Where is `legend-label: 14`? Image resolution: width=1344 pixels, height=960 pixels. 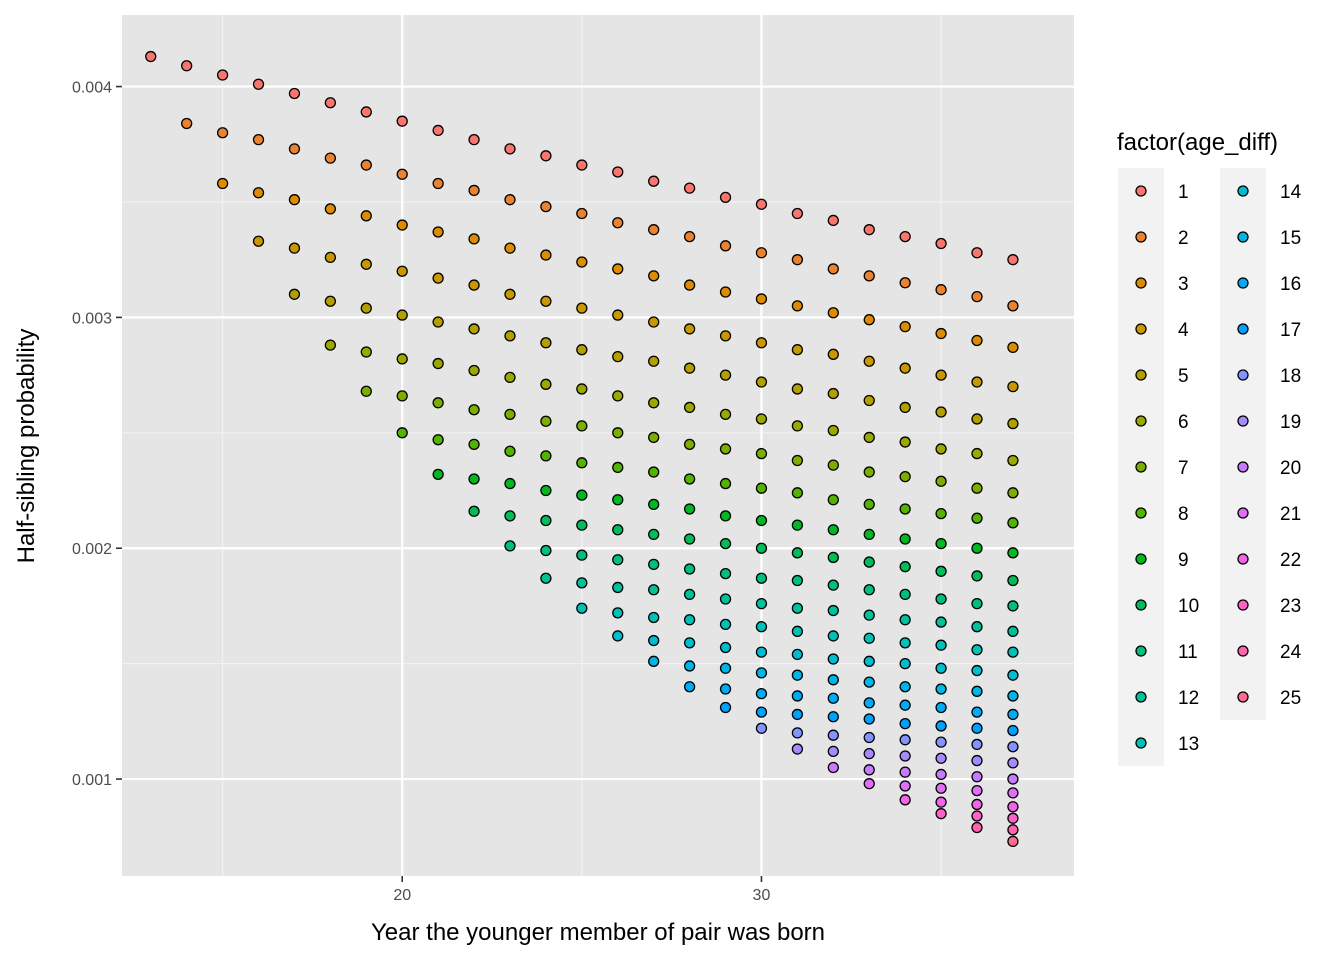 legend-label: 14 is located at coordinates (1291, 192).